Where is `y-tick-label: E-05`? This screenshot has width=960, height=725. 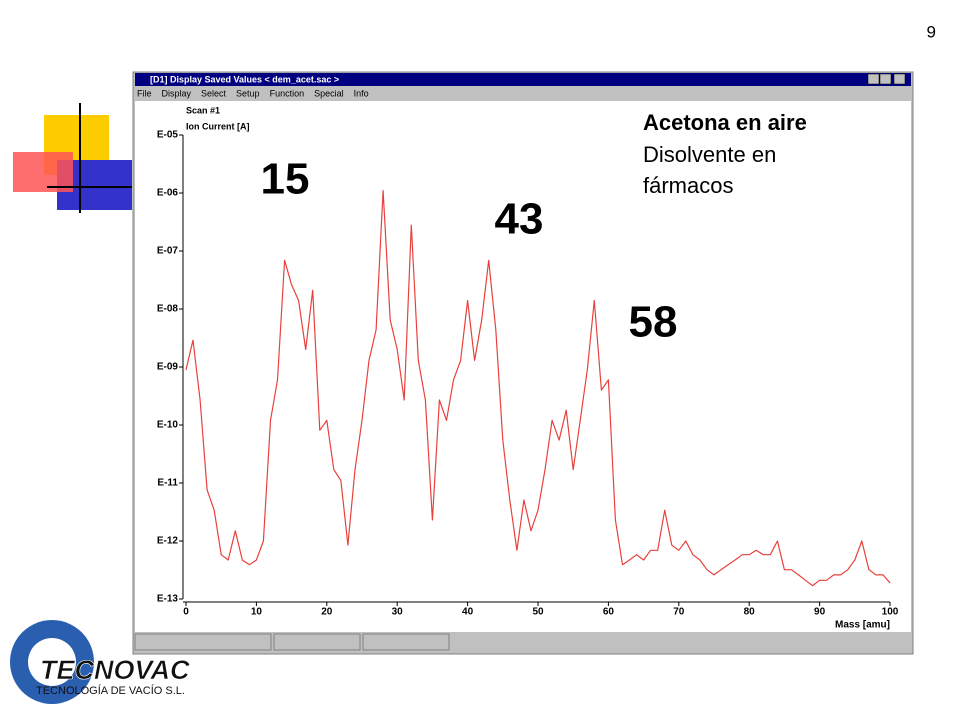
y-tick-label: E-05 is located at coordinates (168, 135).